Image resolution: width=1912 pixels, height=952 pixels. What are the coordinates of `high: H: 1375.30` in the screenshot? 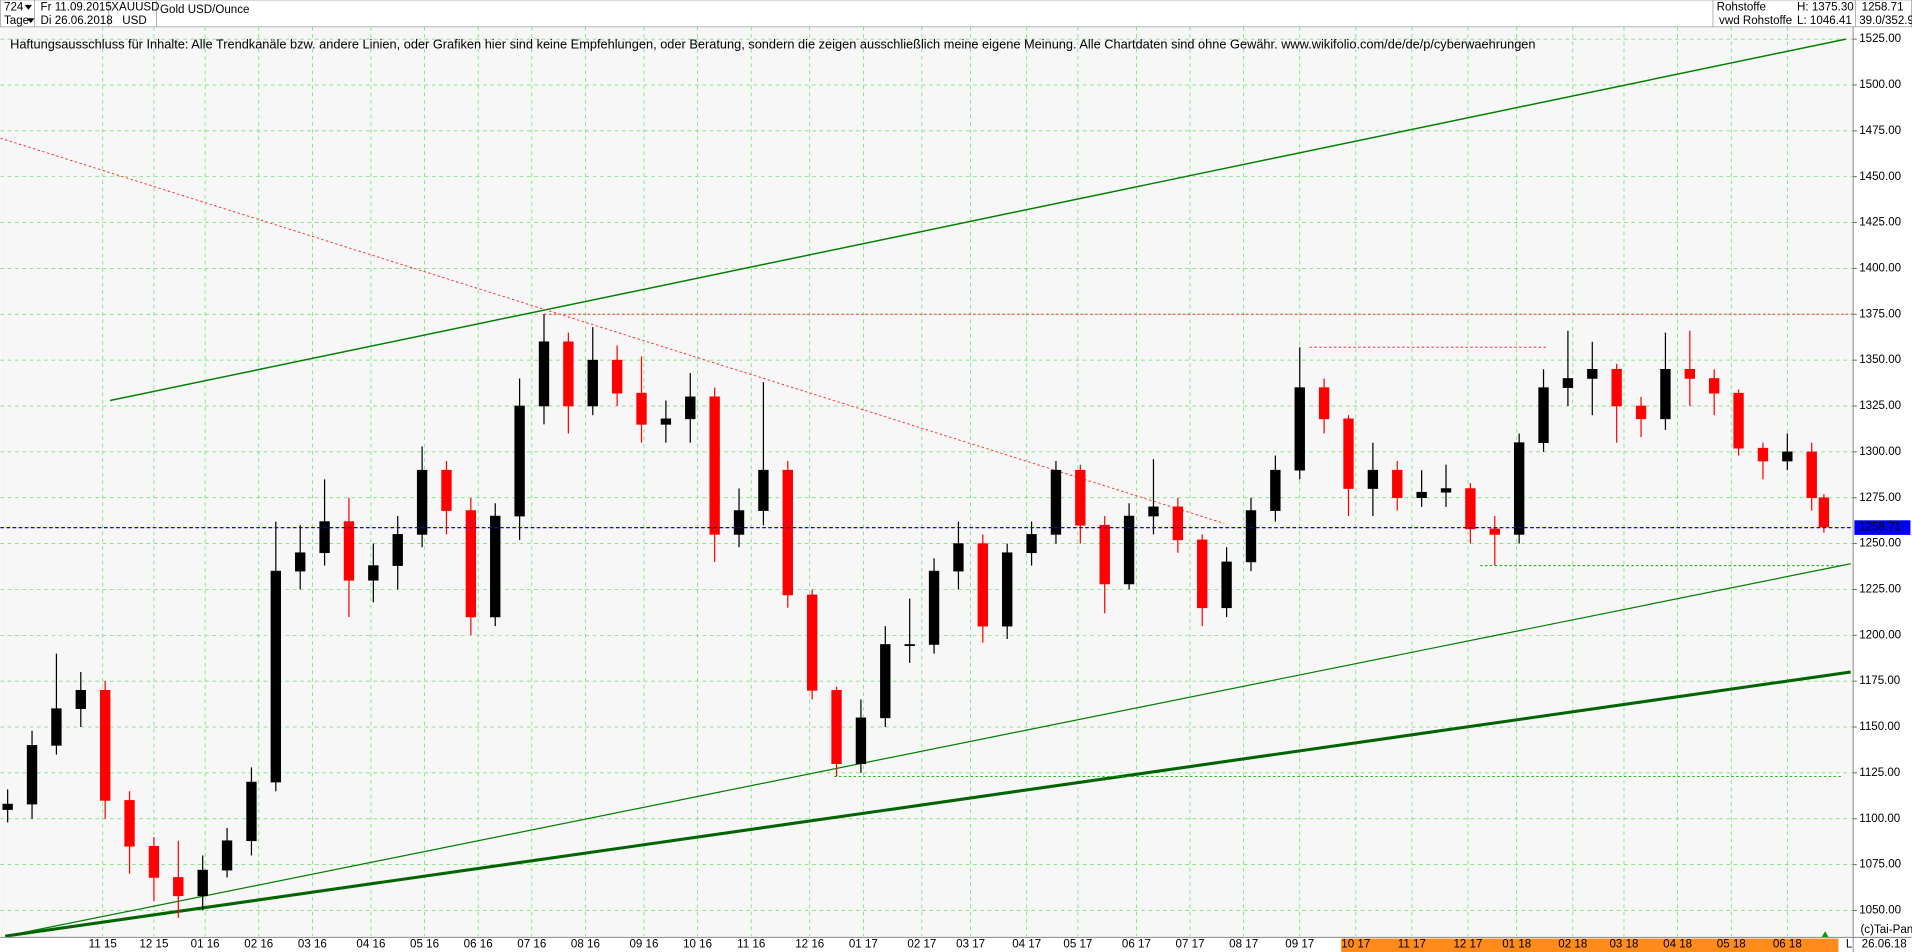 It's located at (1825, 7).